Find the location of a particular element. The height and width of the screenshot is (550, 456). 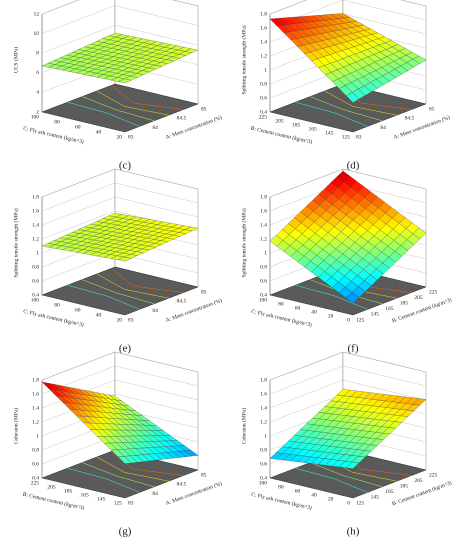

y-tick-label: 205 is located at coordinates (51, 487).